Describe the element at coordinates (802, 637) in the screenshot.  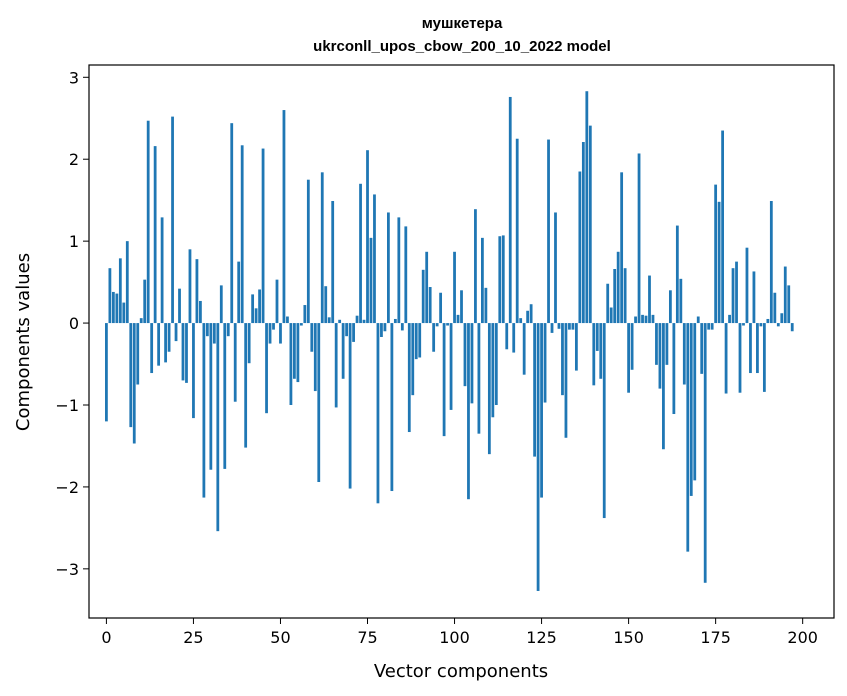
I see `x-tick-label: 200` at that location.